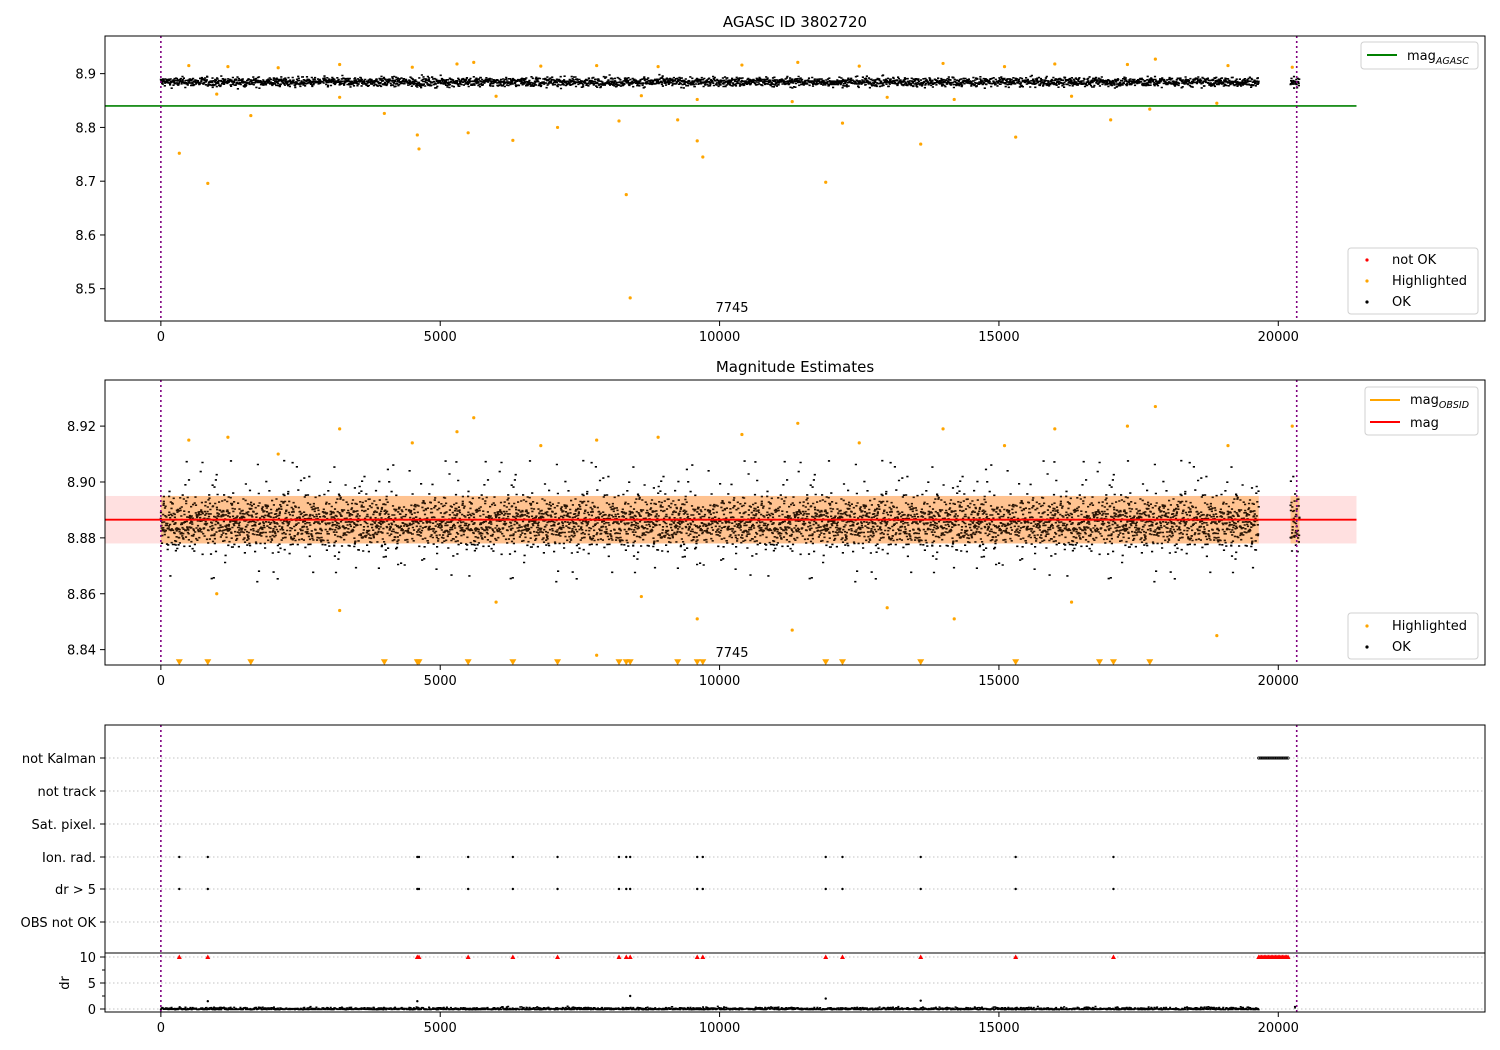 The width and height of the screenshot is (1500, 1050). I want to click on agasc-panel-title: AGASC ID 3802720, so click(795, 22).